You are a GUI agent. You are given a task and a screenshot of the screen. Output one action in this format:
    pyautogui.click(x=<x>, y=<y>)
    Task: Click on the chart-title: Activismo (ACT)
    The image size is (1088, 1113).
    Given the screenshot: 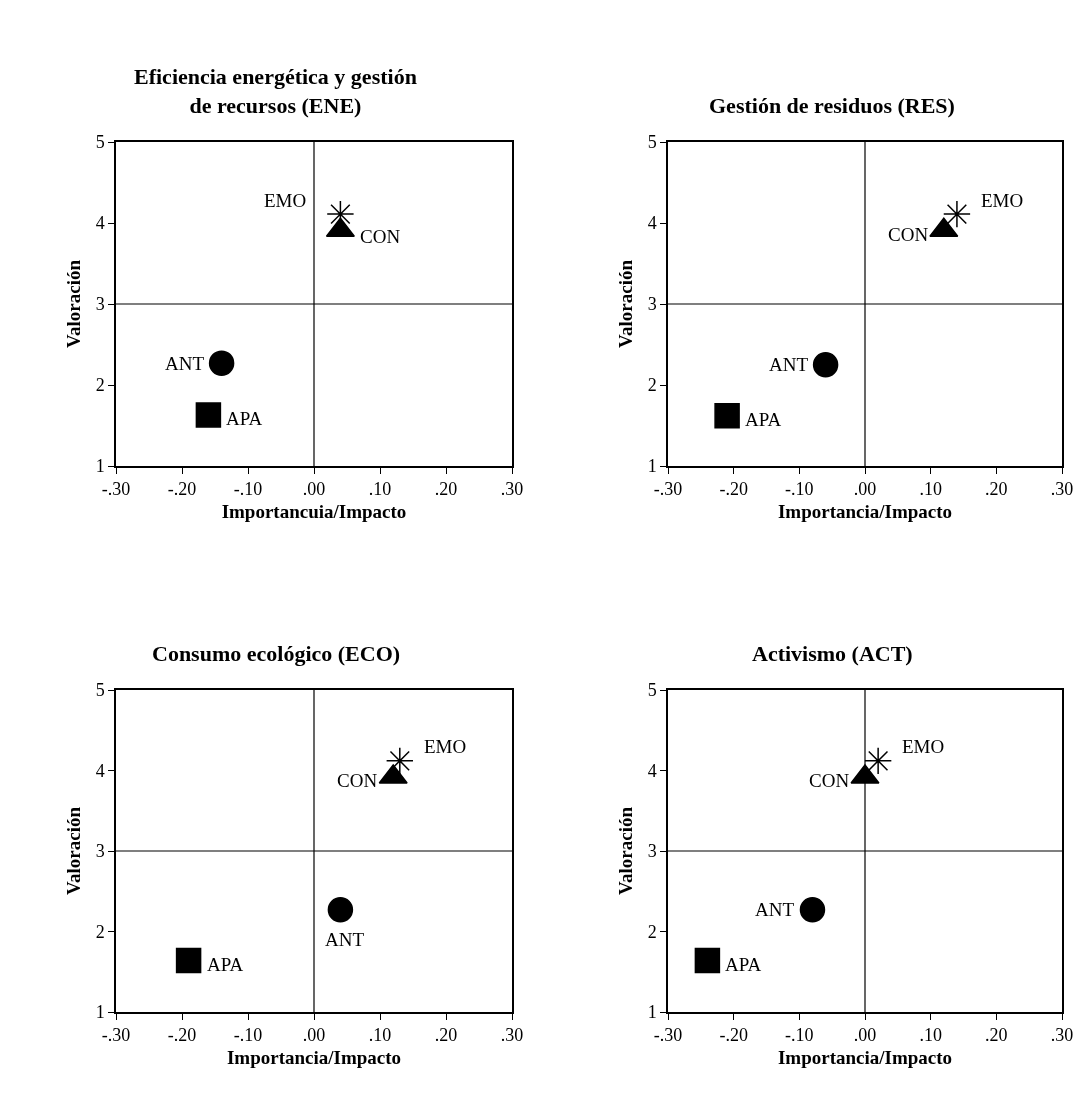 What is the action you would take?
    pyautogui.click(x=832, y=653)
    